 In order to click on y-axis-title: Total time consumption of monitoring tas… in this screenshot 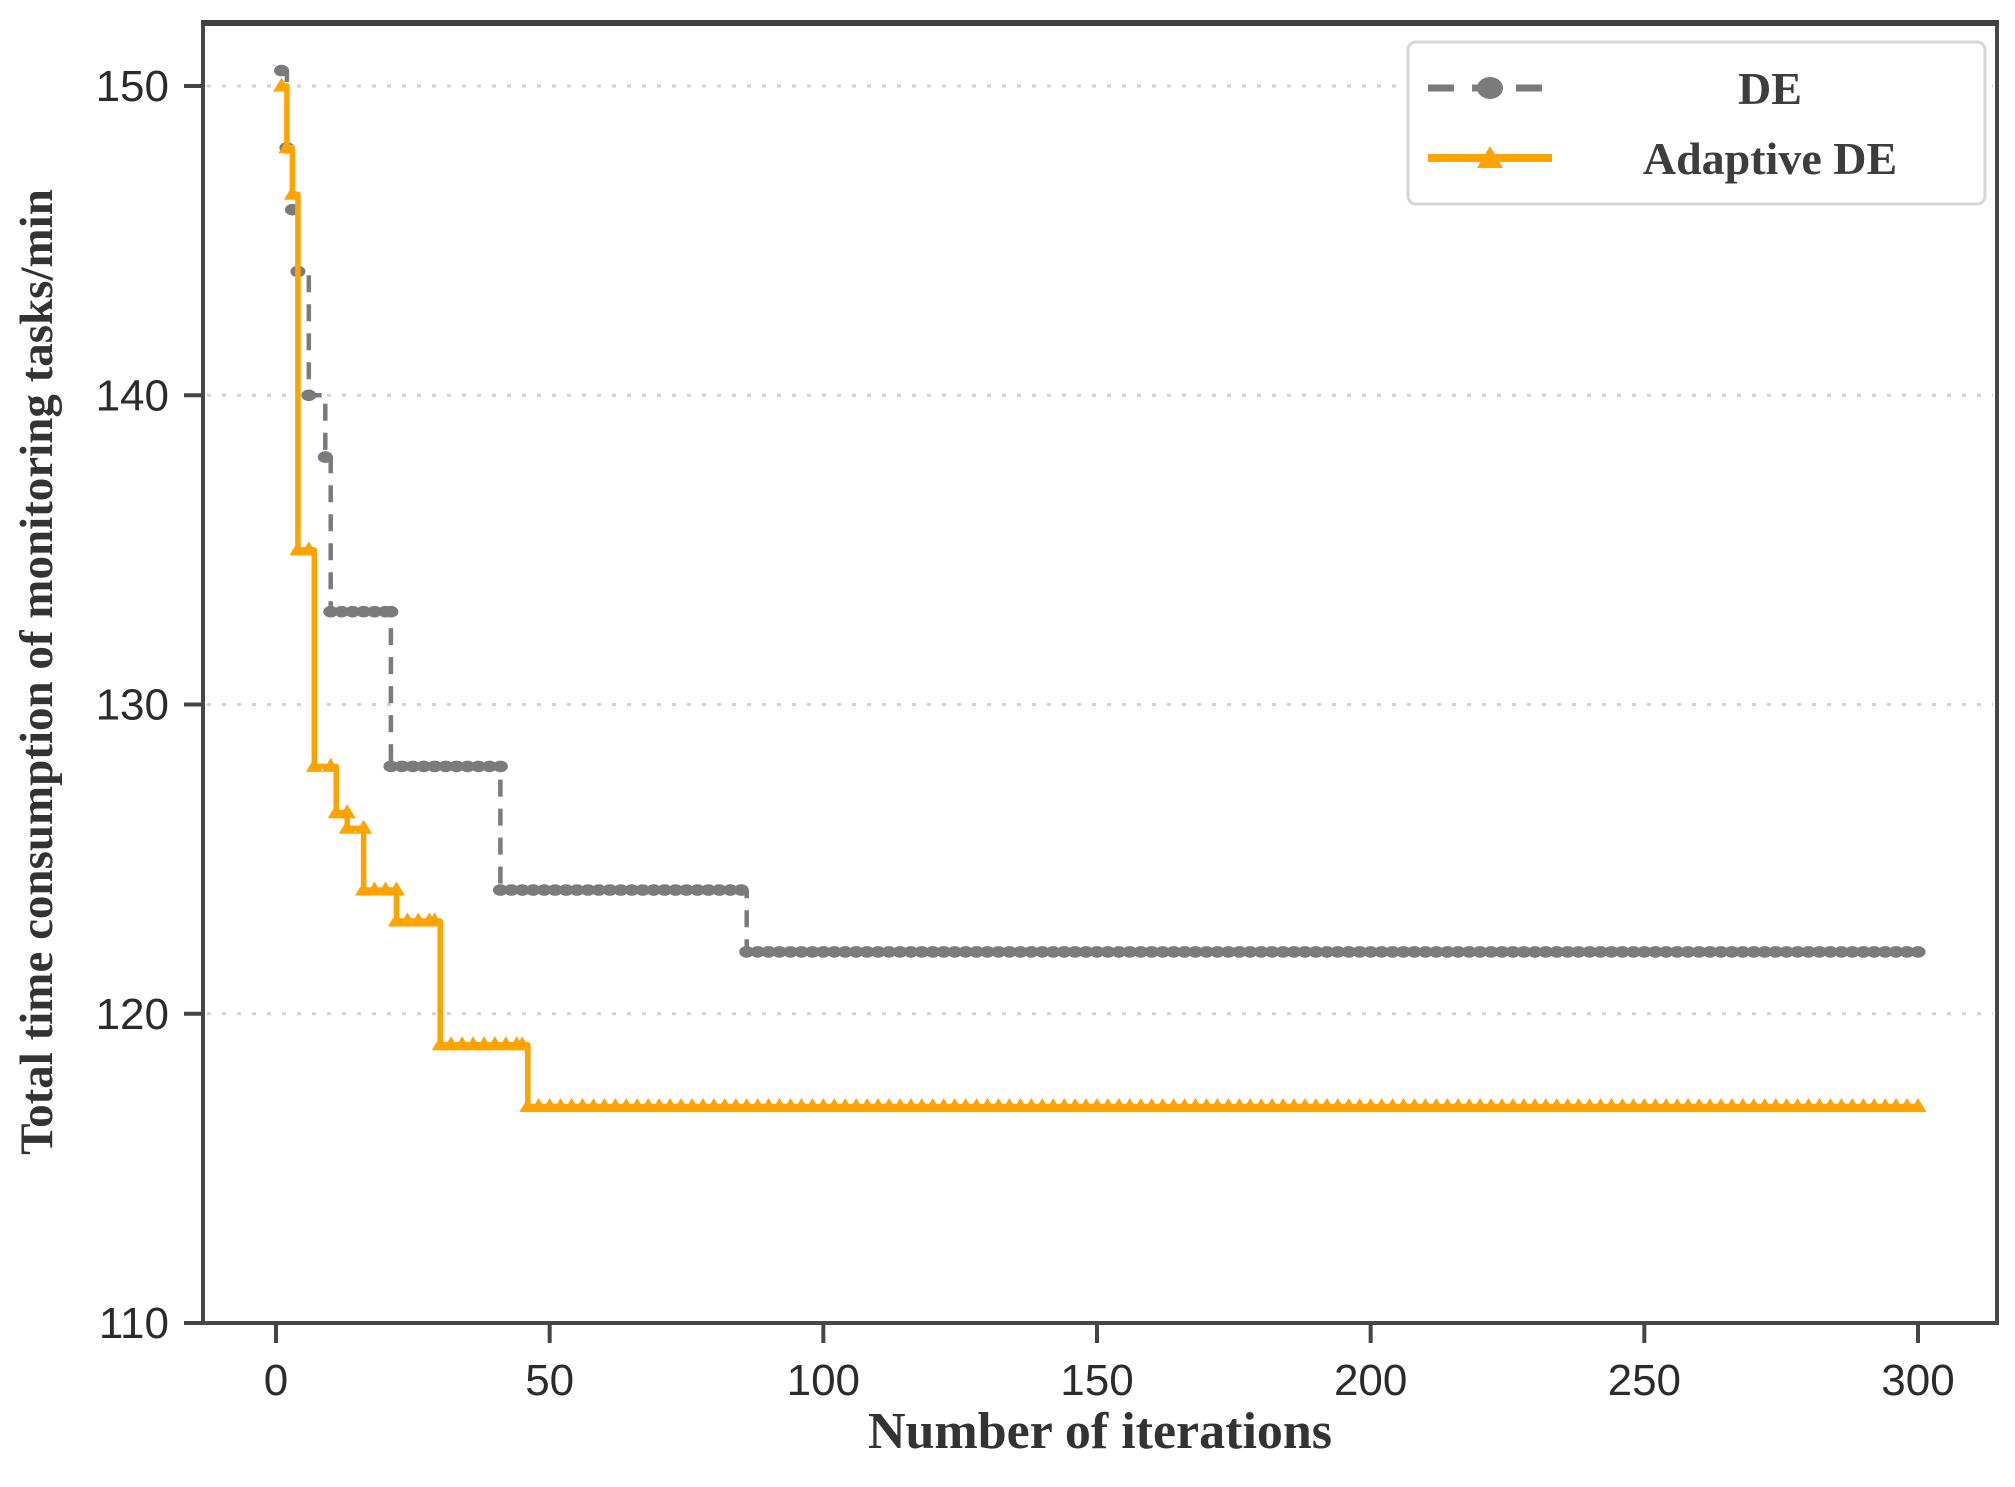, I will do `click(37, 672)`.